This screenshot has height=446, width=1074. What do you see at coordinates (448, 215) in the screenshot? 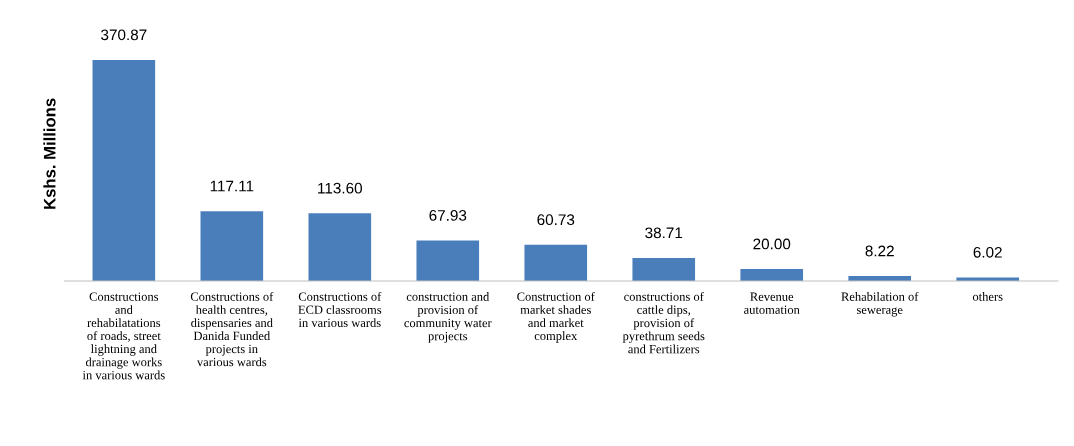
I see `data-label: 67.93` at bounding box center [448, 215].